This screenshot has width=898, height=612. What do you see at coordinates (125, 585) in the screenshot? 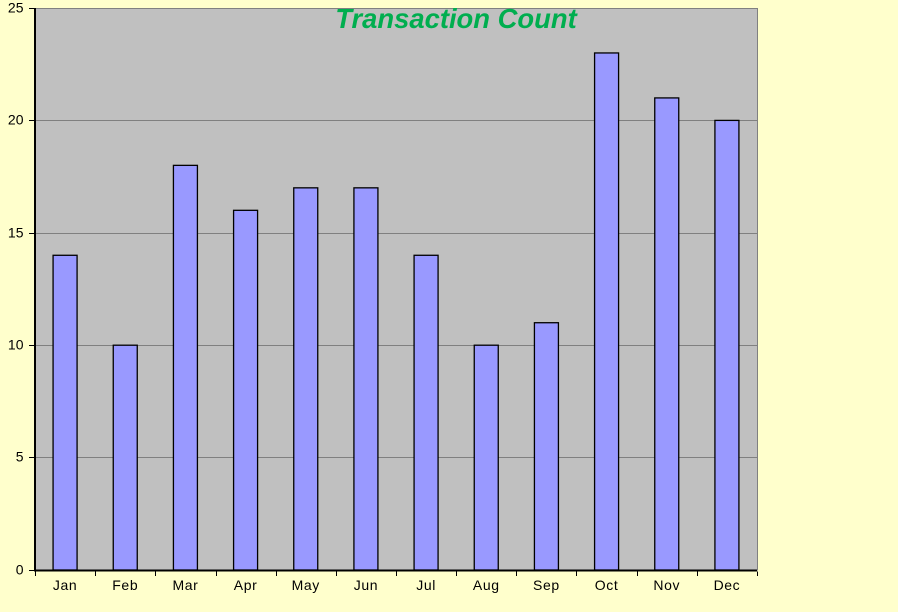
I see `svg-text: Feb` at bounding box center [125, 585].